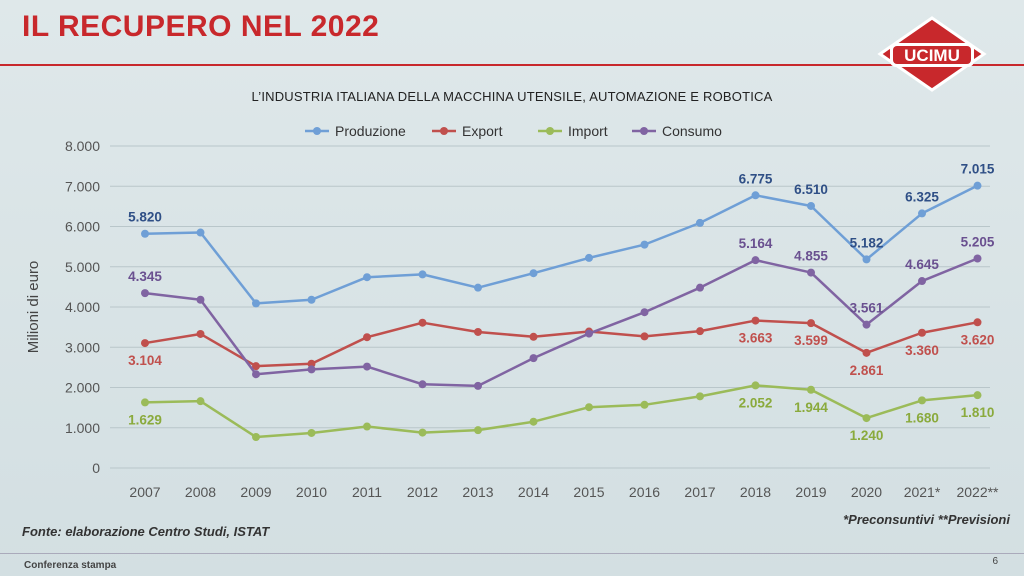  Describe the element at coordinates (867, 435) in the screenshot. I see `data-label: 1.240` at that location.